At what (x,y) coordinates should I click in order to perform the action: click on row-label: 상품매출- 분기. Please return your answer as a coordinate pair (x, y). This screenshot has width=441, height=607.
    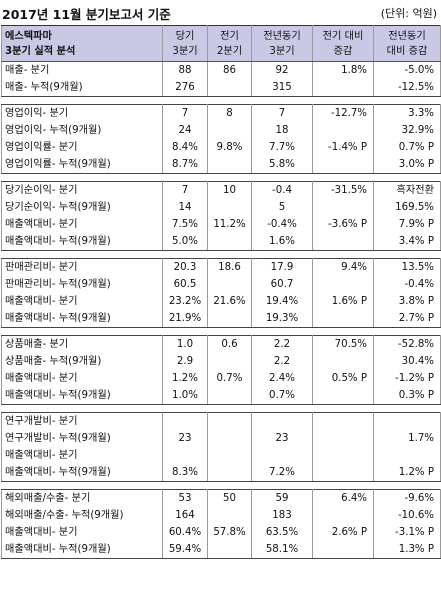
    Looking at the image, I should click on (82, 344).